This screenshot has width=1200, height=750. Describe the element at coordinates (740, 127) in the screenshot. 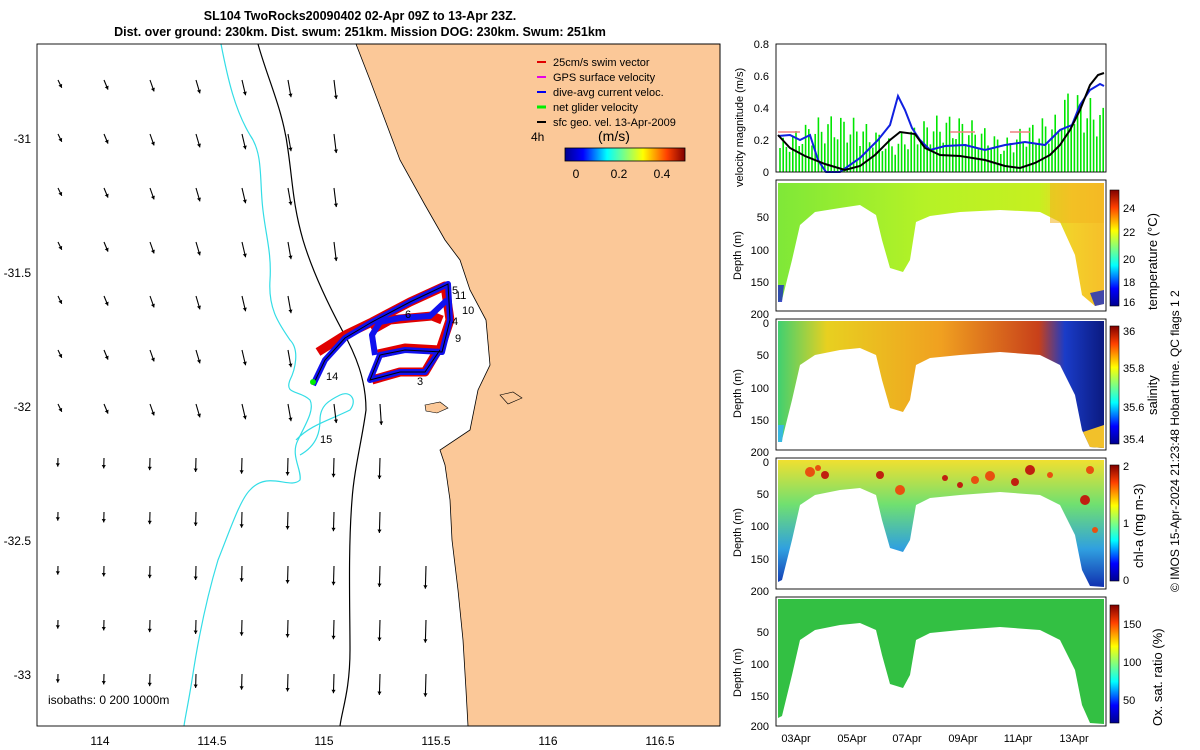

I see `velocity-y-label: velocity magnitude (m/s)` at that location.